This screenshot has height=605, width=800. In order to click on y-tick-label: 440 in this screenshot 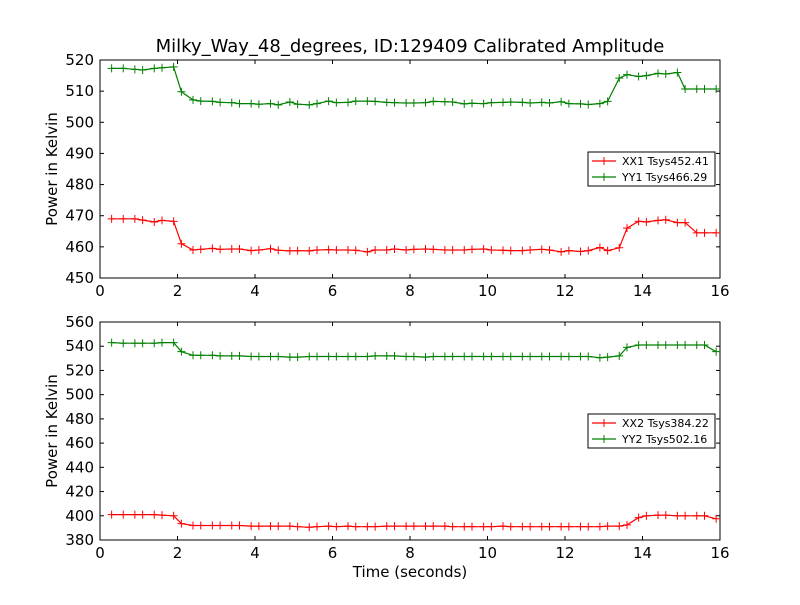, I will do `click(79, 467)`.